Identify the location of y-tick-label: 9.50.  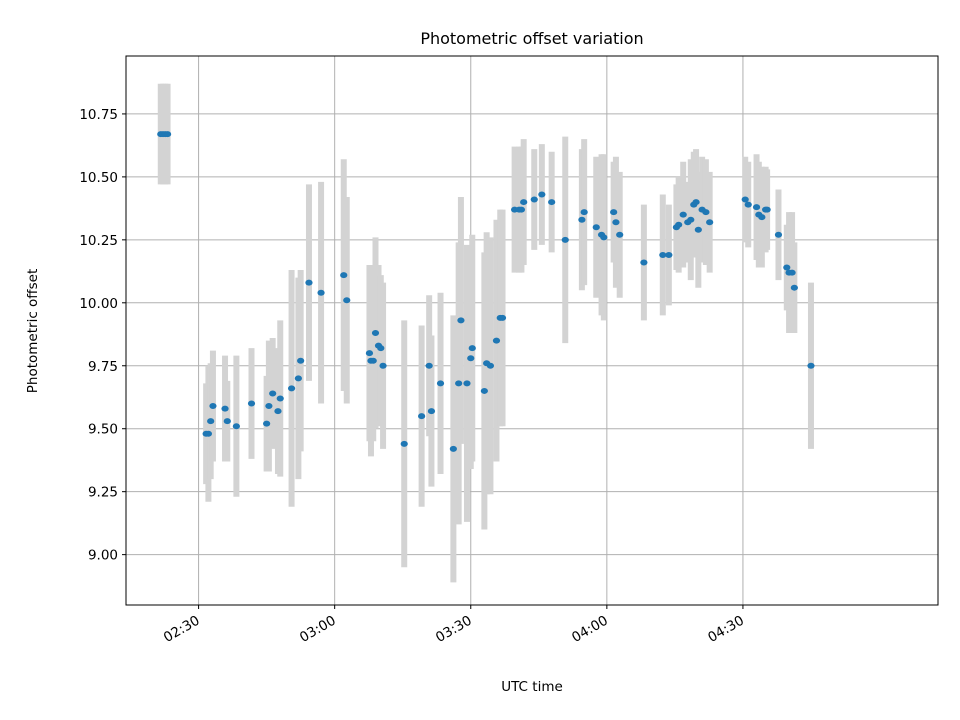
(103, 430).